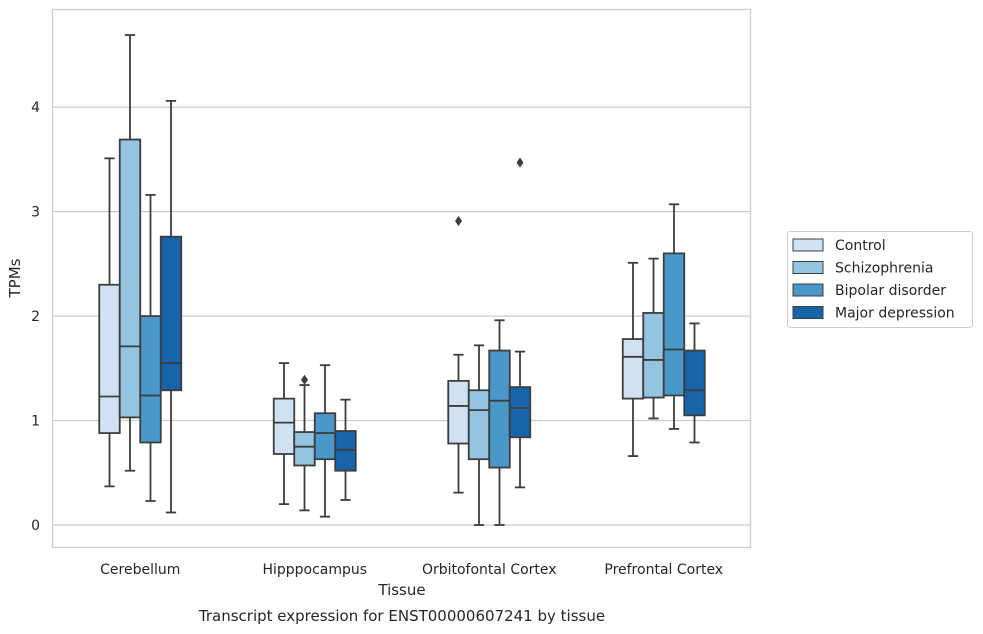 The image size is (983, 634). Describe the element at coordinates (884, 269) in the screenshot. I see `legend-label: Schizophrenia` at that location.